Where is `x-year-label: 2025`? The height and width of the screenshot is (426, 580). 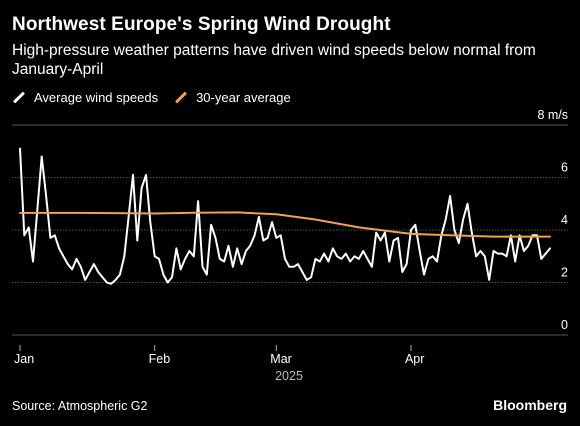 x-year-label: 2025 is located at coordinates (289, 376).